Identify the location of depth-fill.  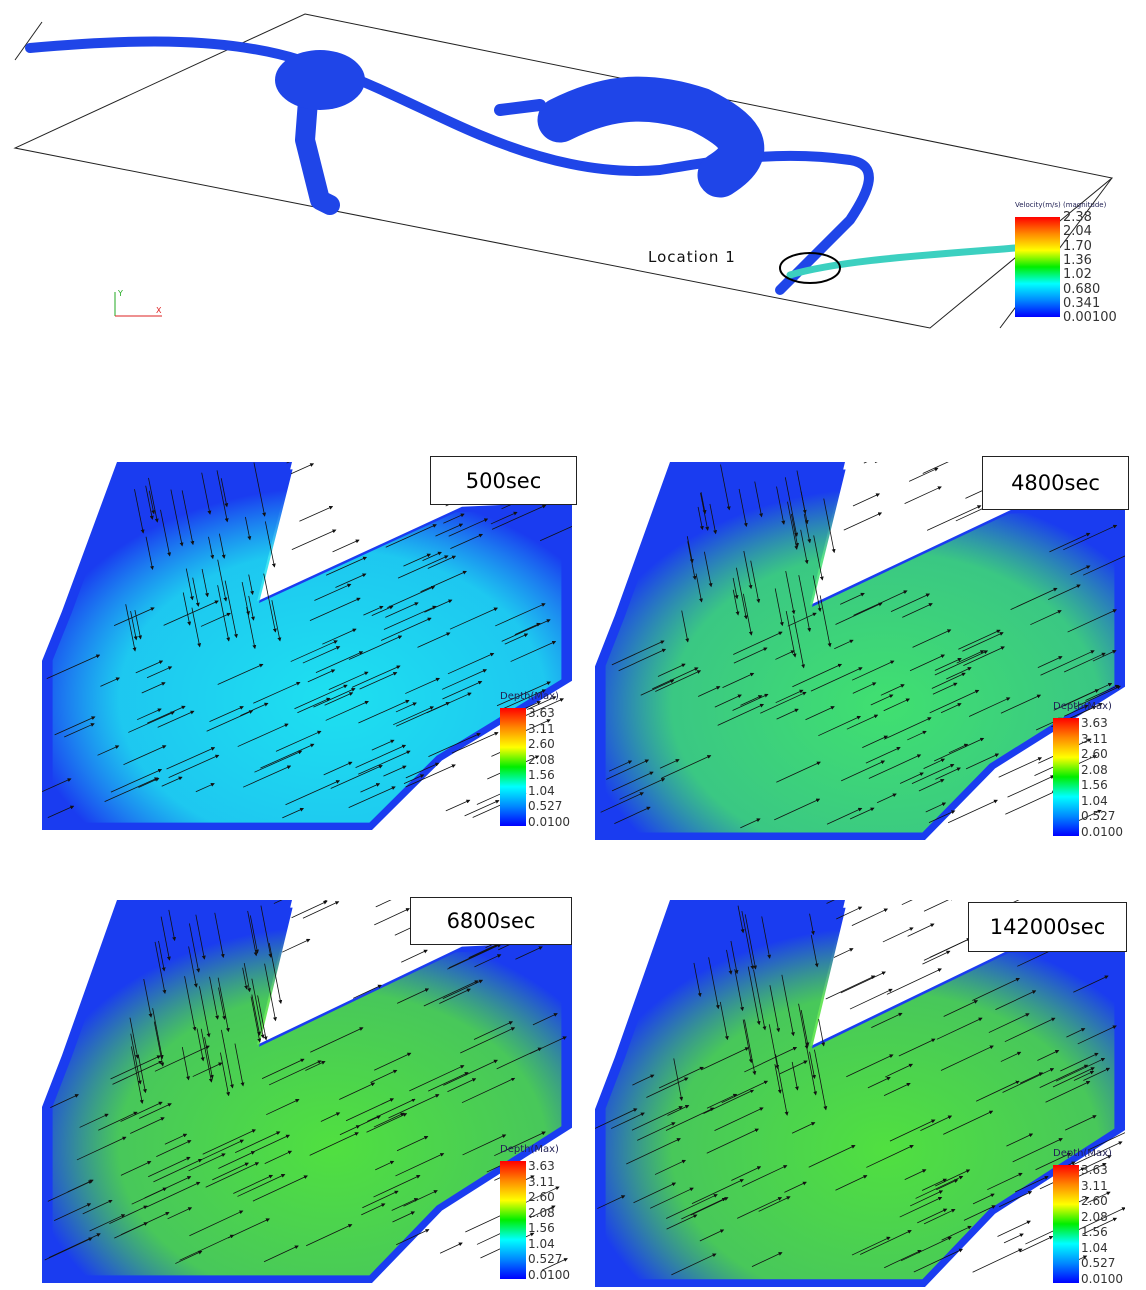
(307, 646).